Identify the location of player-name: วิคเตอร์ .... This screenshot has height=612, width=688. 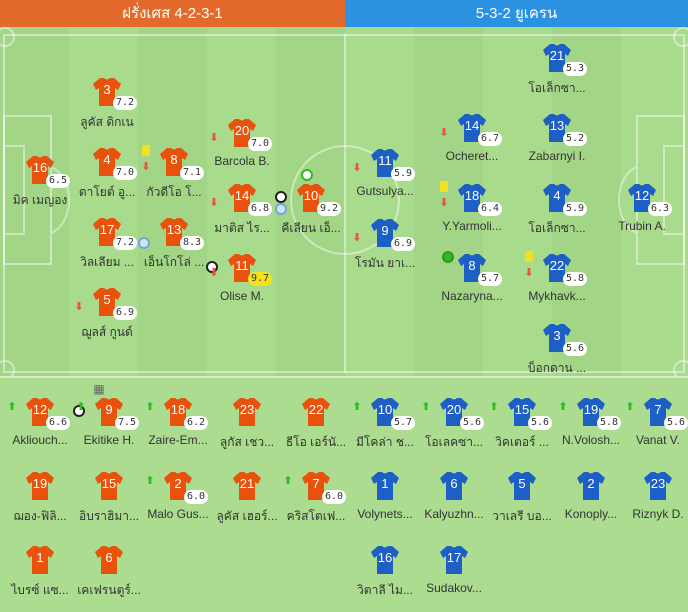
(522, 442).